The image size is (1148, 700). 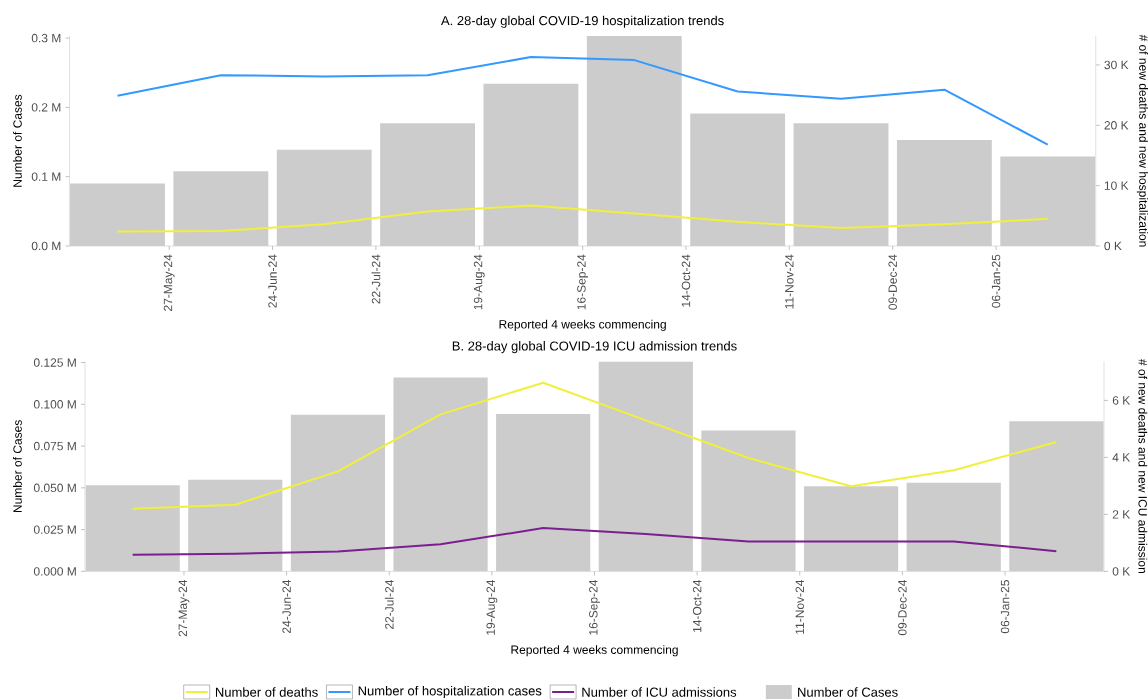 What do you see at coordinates (594, 347) in the screenshot?
I see `chart-title: B. 28-day global COVID-19 ICU admission trends` at bounding box center [594, 347].